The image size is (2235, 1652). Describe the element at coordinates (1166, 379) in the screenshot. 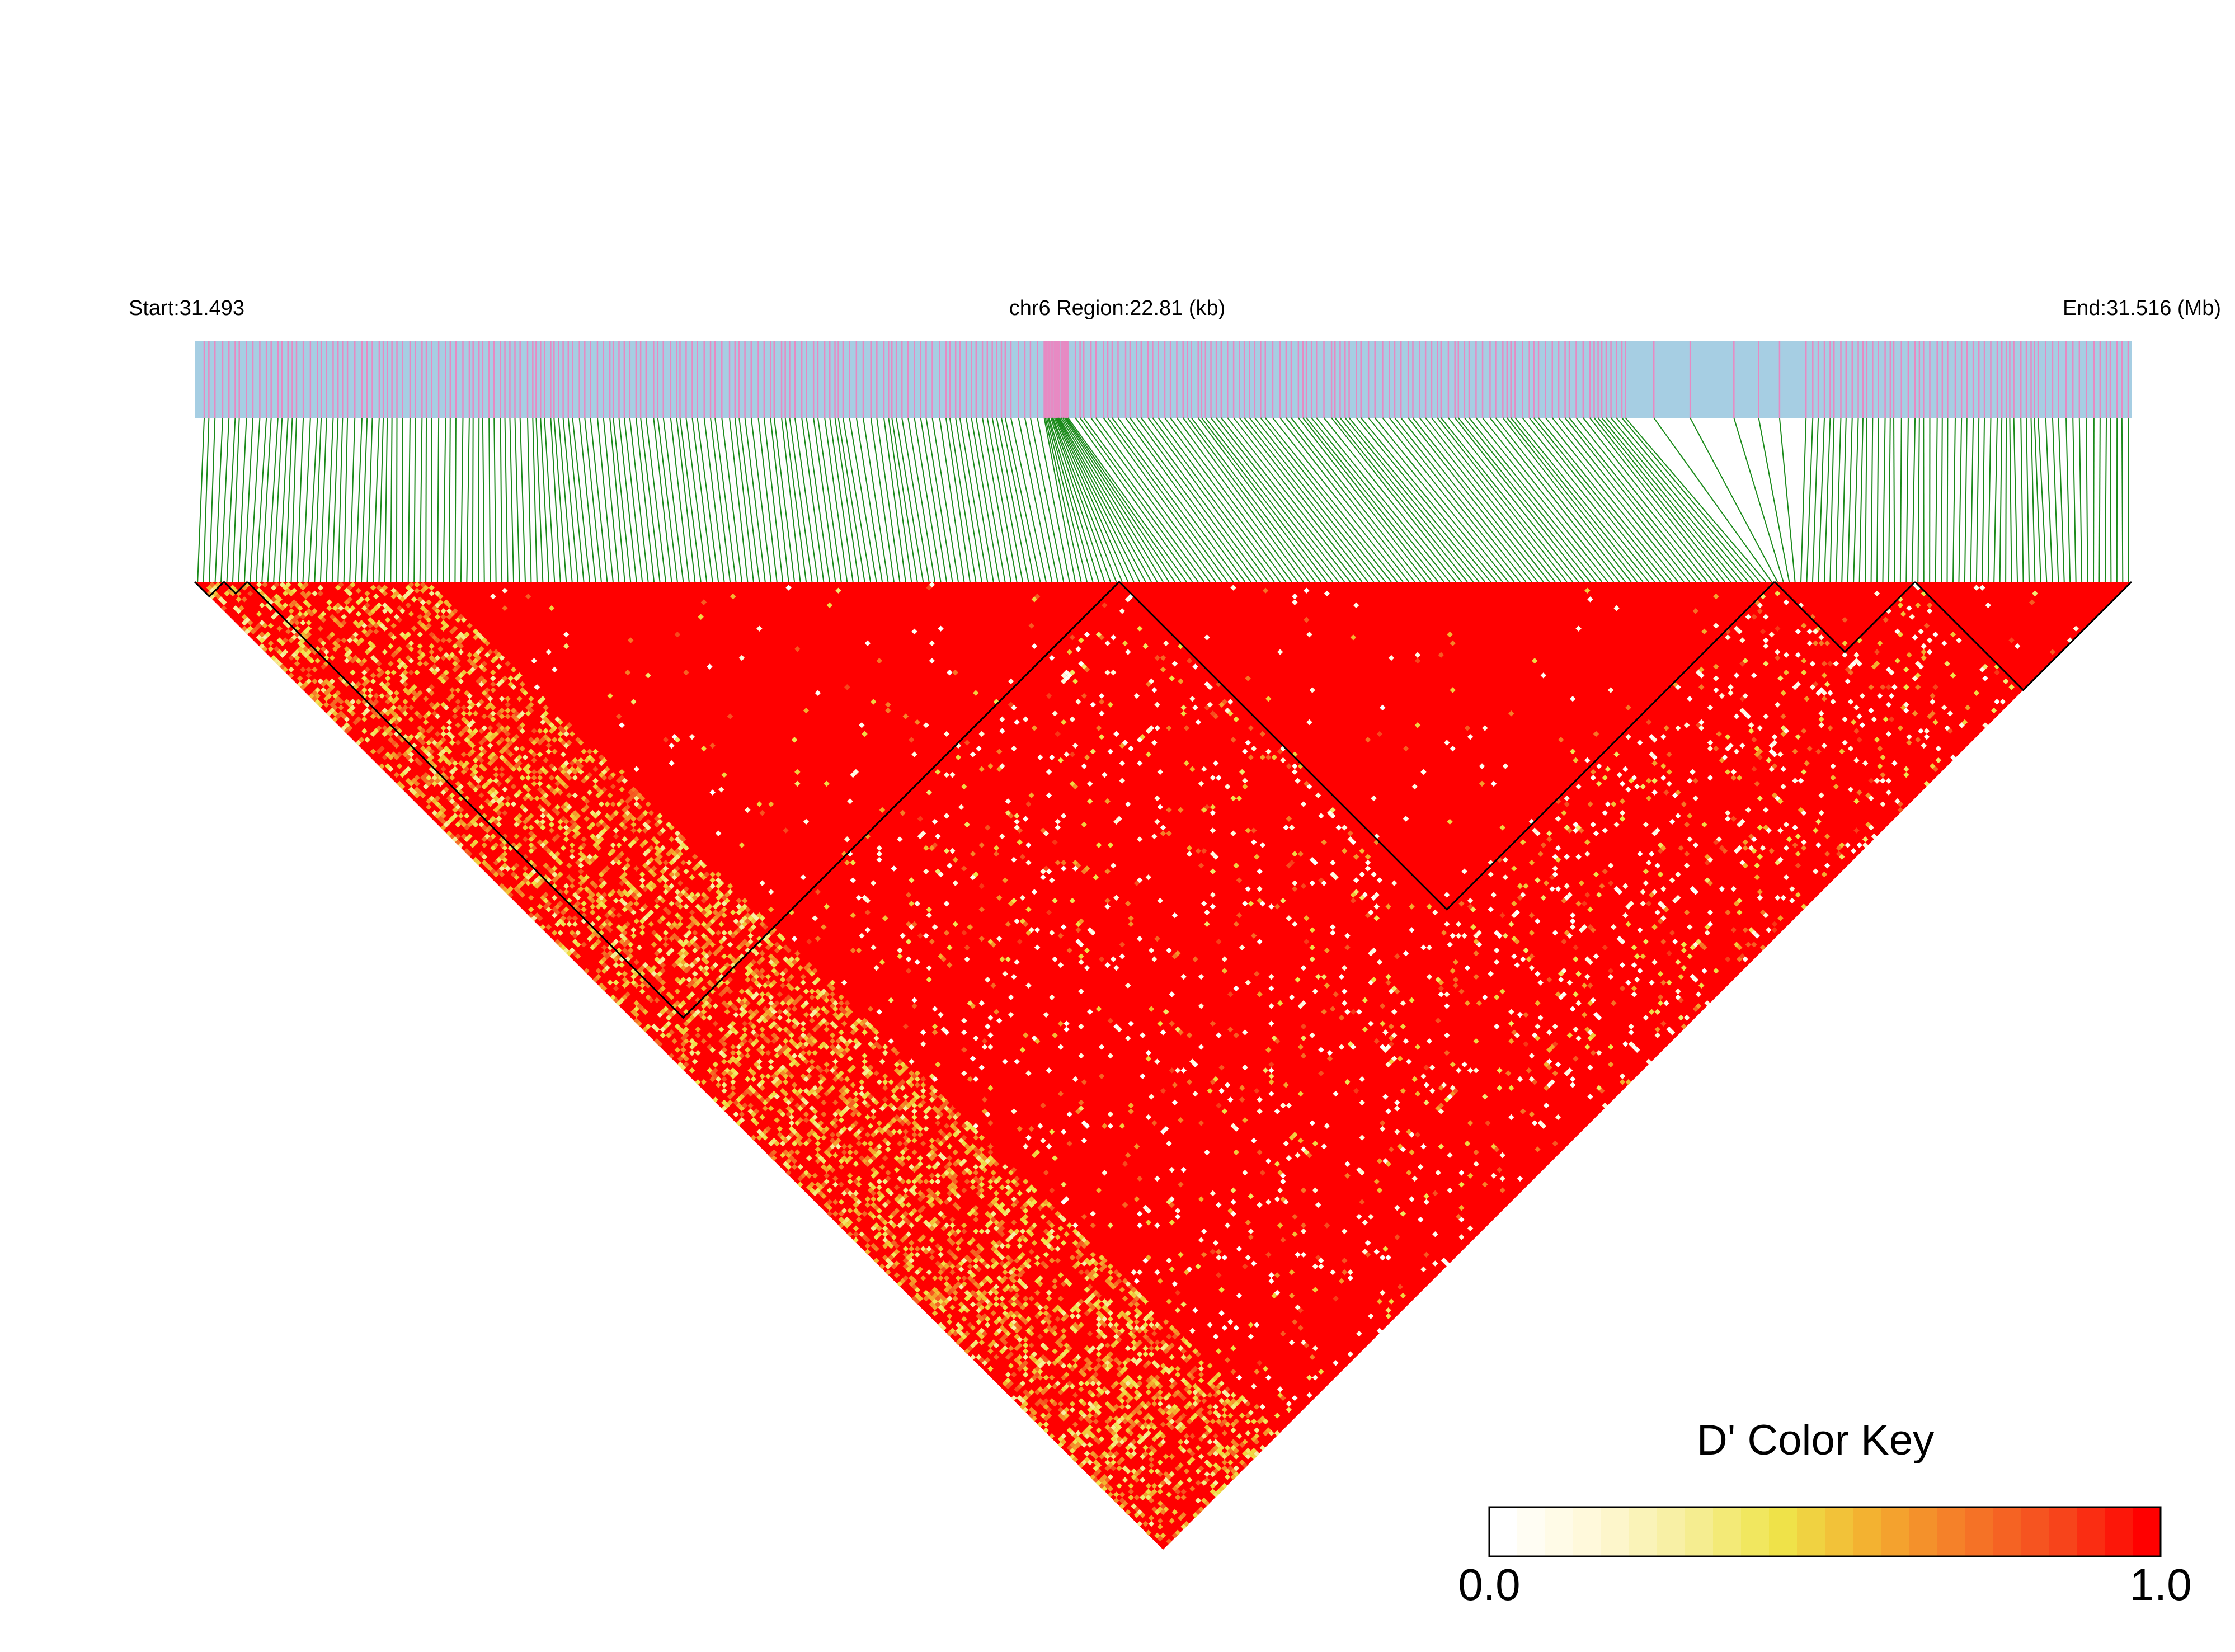

I see `snp-marks` at that location.